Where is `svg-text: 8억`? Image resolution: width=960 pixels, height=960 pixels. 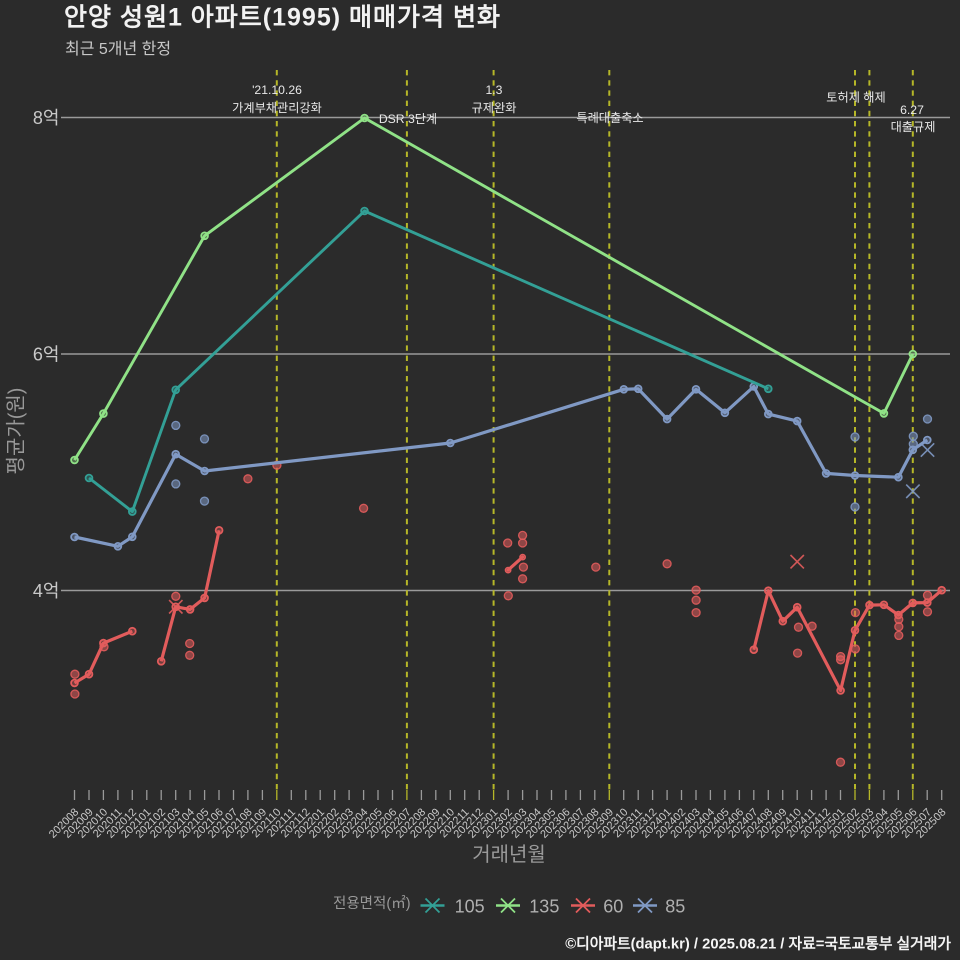 svg-text: 8억 is located at coordinates (46, 118).